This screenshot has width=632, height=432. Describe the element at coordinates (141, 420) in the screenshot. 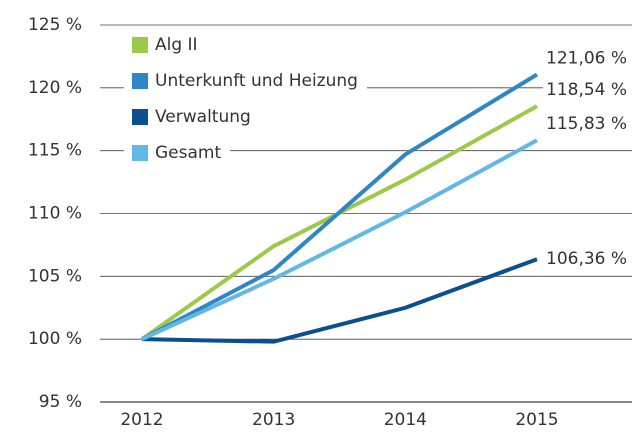

I see `x-tick-label: 2012` at that location.